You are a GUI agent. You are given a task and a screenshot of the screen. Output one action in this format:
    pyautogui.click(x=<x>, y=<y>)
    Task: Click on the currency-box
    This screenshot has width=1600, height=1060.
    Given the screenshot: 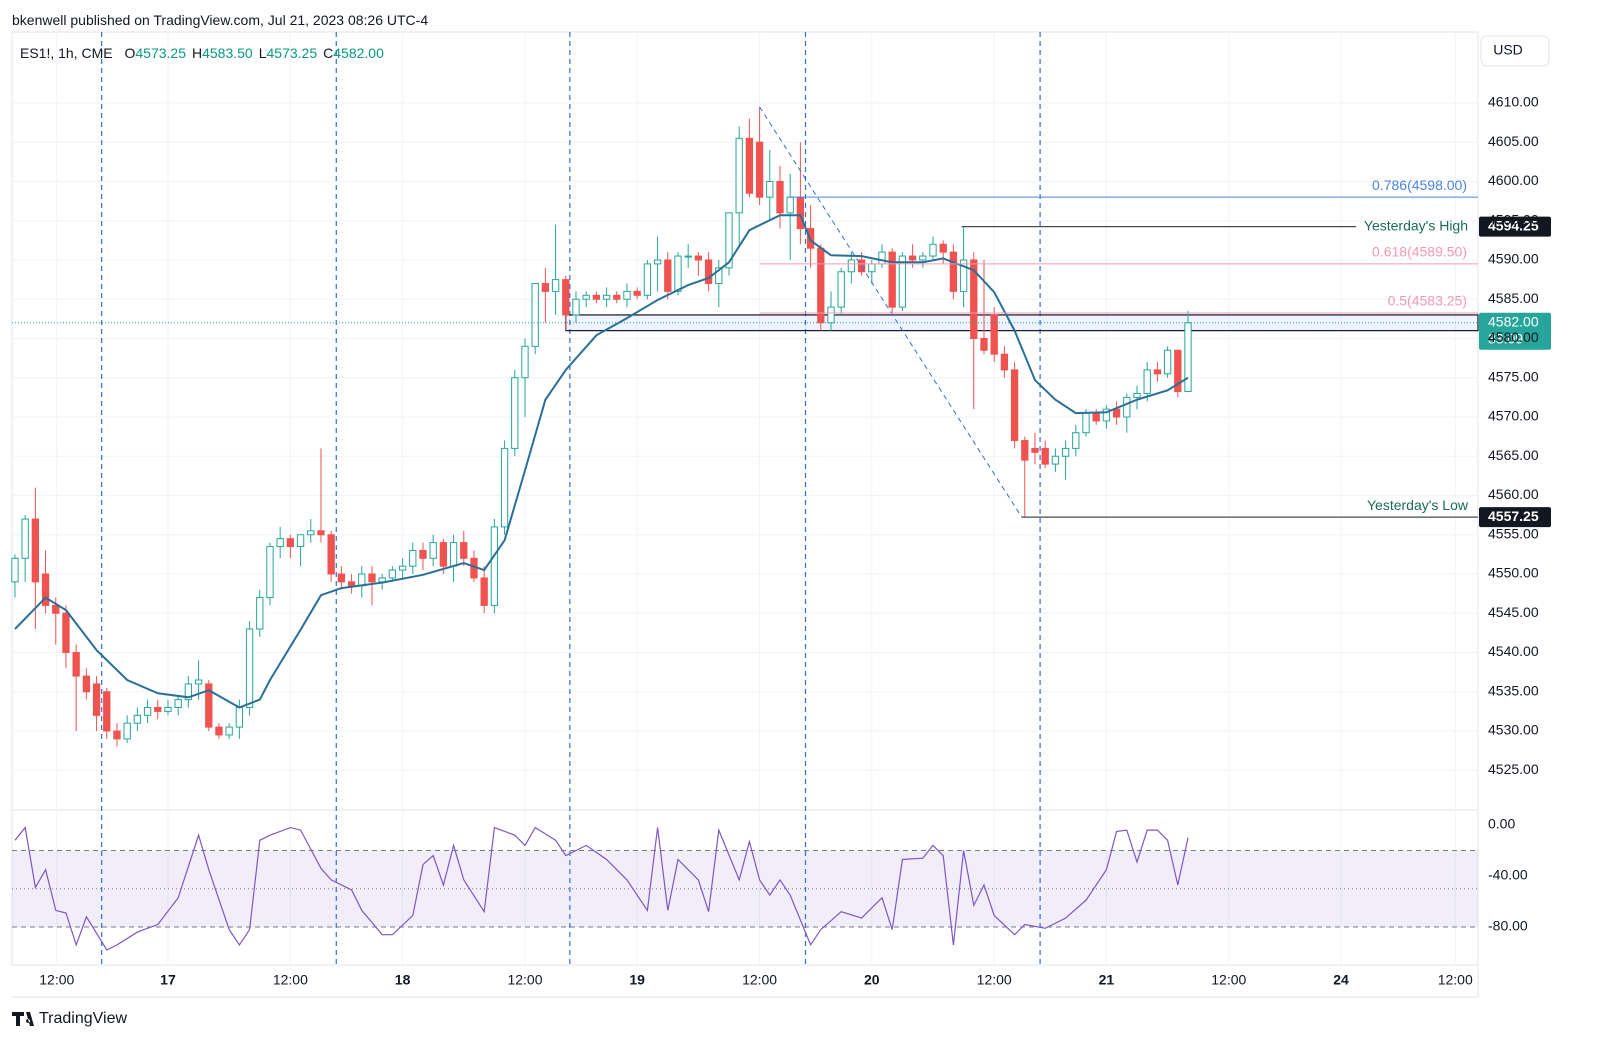 What is the action you would take?
    pyautogui.click(x=1515, y=51)
    